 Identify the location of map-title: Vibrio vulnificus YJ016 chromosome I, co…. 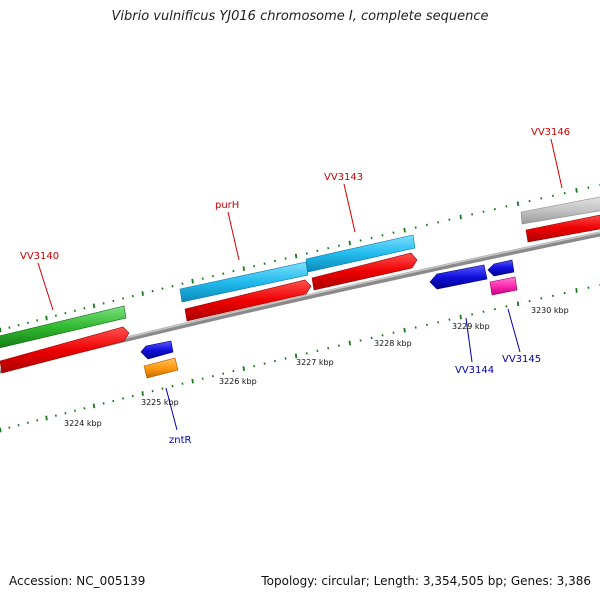
(300, 16).